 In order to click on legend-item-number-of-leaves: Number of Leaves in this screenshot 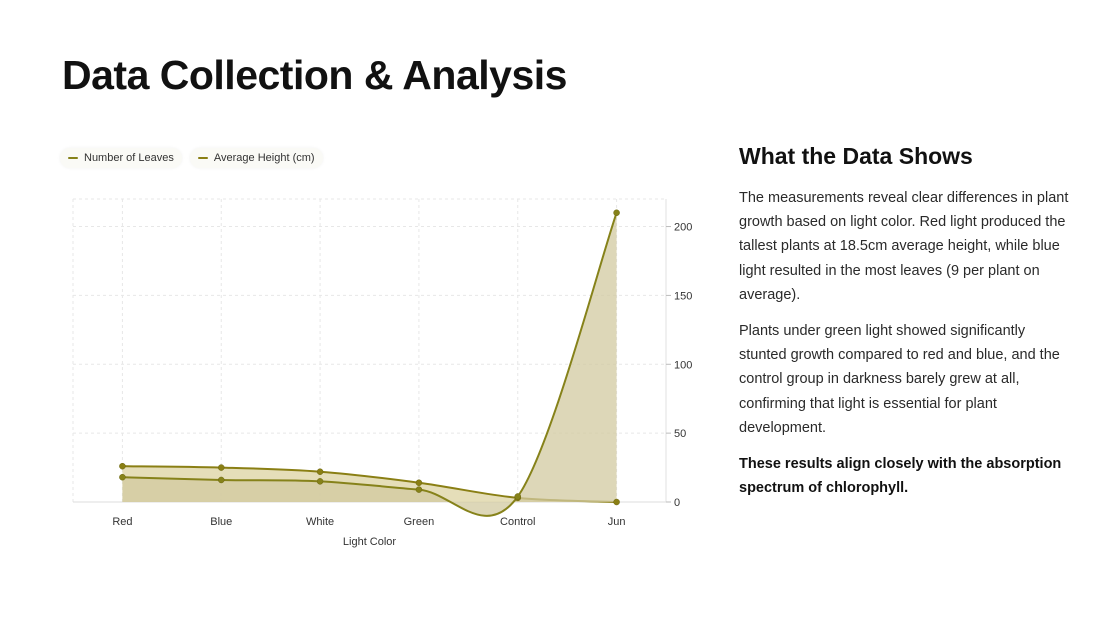, I will do `click(121, 158)`.